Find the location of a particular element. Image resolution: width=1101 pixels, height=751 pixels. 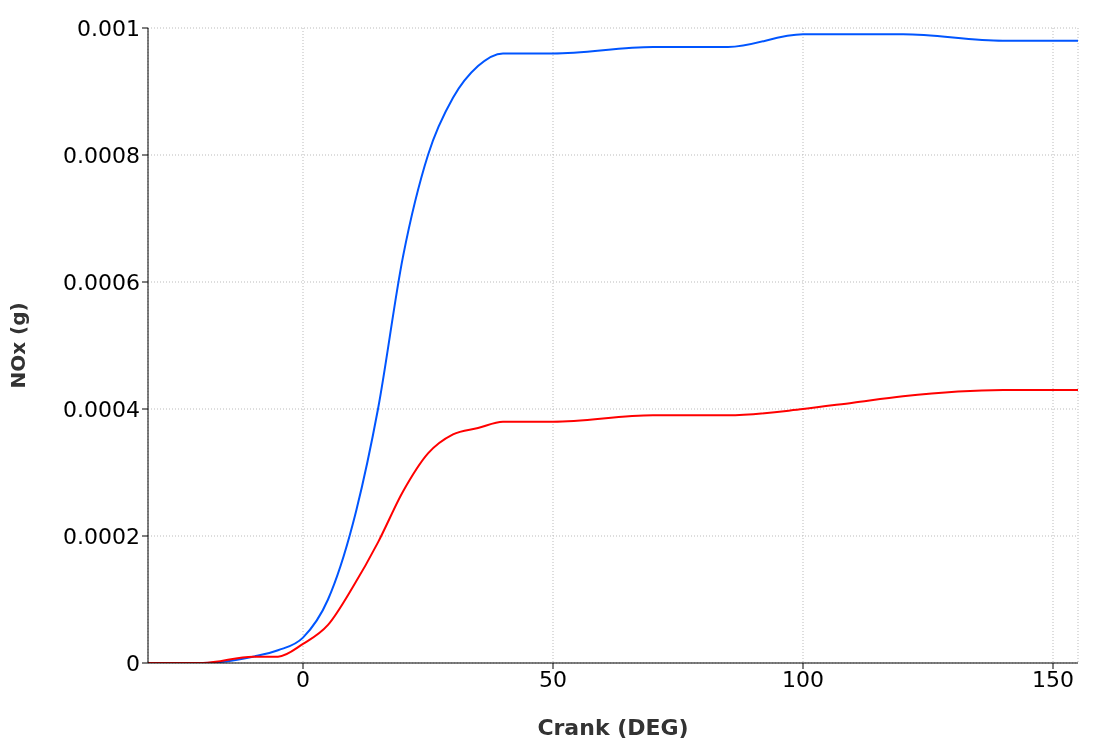

x-axis-title: Crank (DEG) is located at coordinates (613, 727).